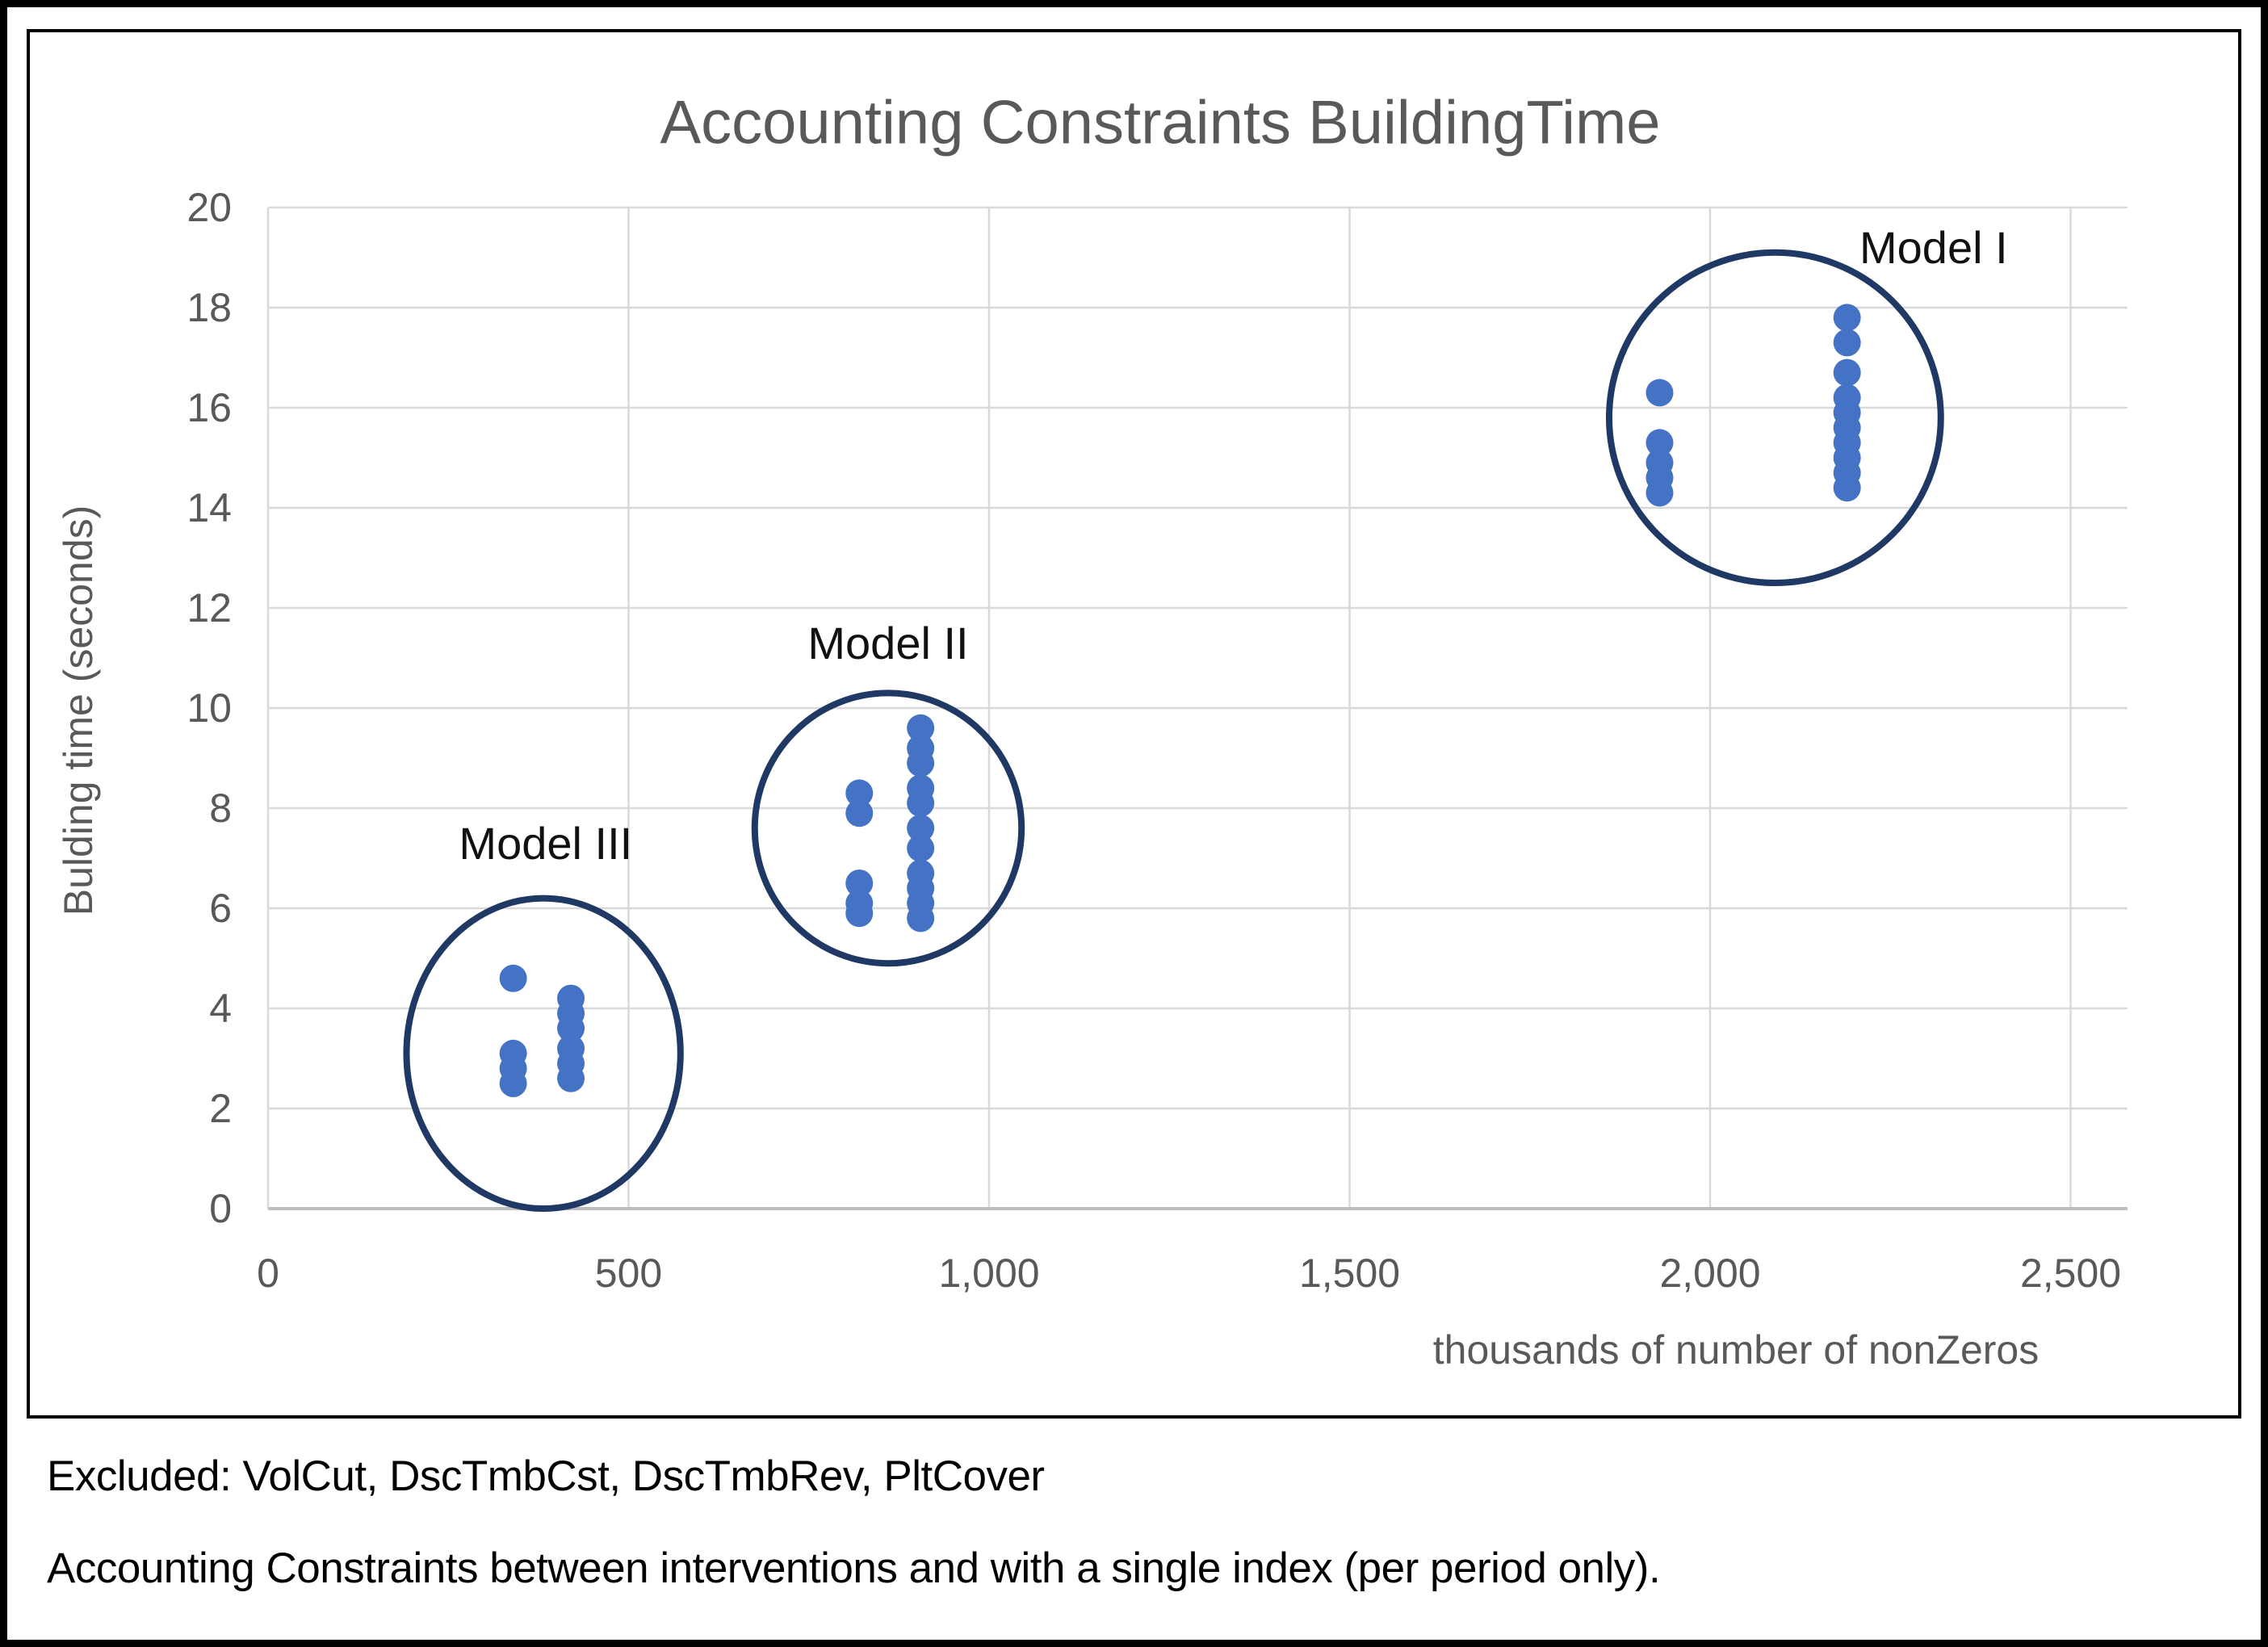 Image resolution: width=2268 pixels, height=1647 pixels. What do you see at coordinates (1774, 417) in the screenshot?
I see `cluster-circle-model-i` at bounding box center [1774, 417].